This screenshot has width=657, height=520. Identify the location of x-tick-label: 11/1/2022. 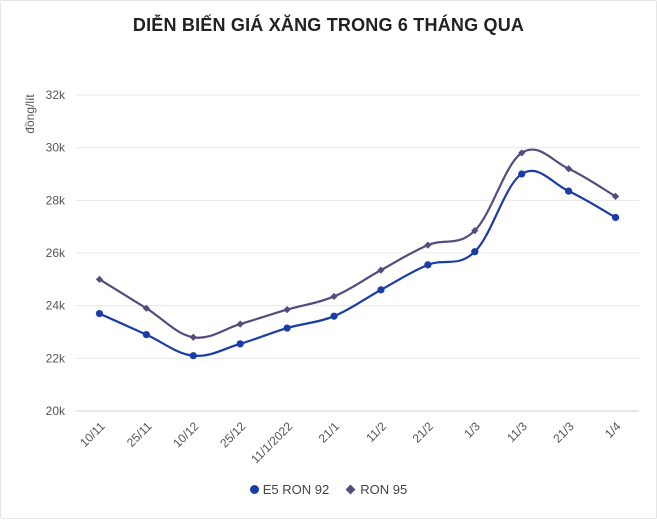
(271, 442).